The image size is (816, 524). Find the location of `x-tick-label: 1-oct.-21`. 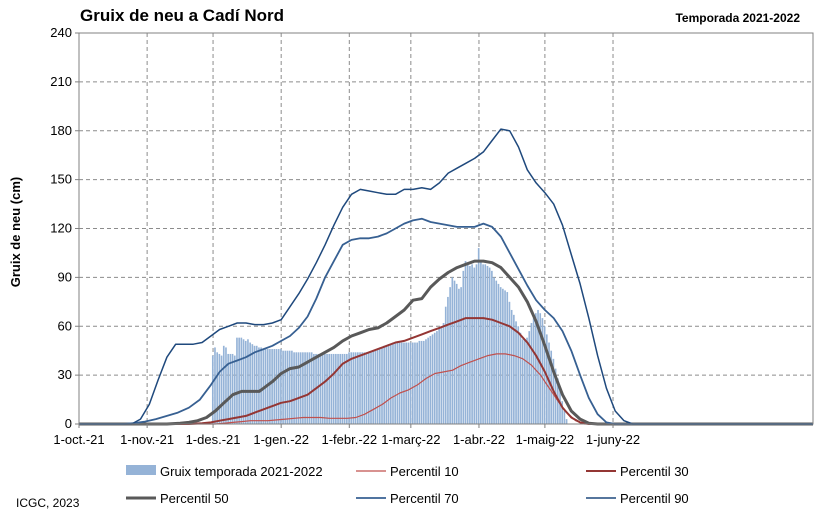

x-tick-label: 1-oct.-21 is located at coordinates (78, 439).